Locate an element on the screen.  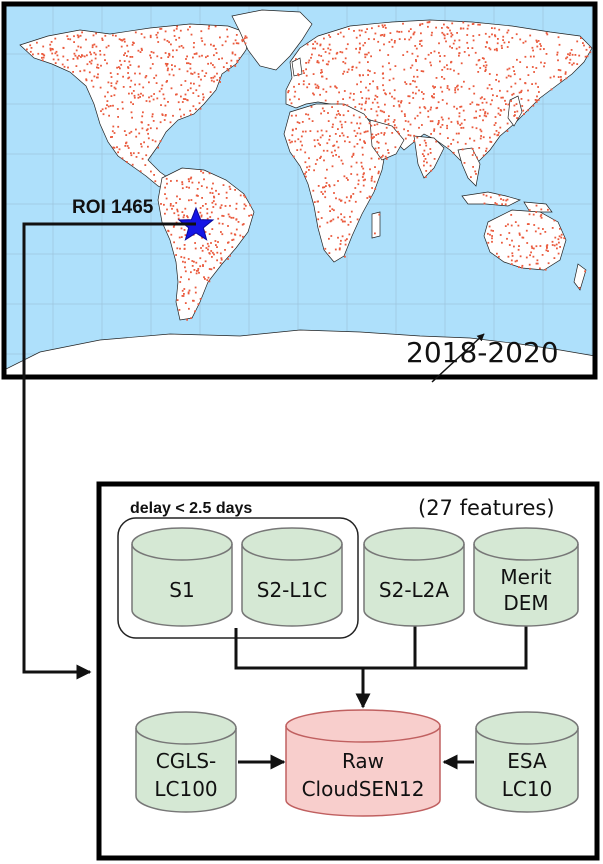
cylinder-s2-l2a-body is located at coordinates (414, 577).